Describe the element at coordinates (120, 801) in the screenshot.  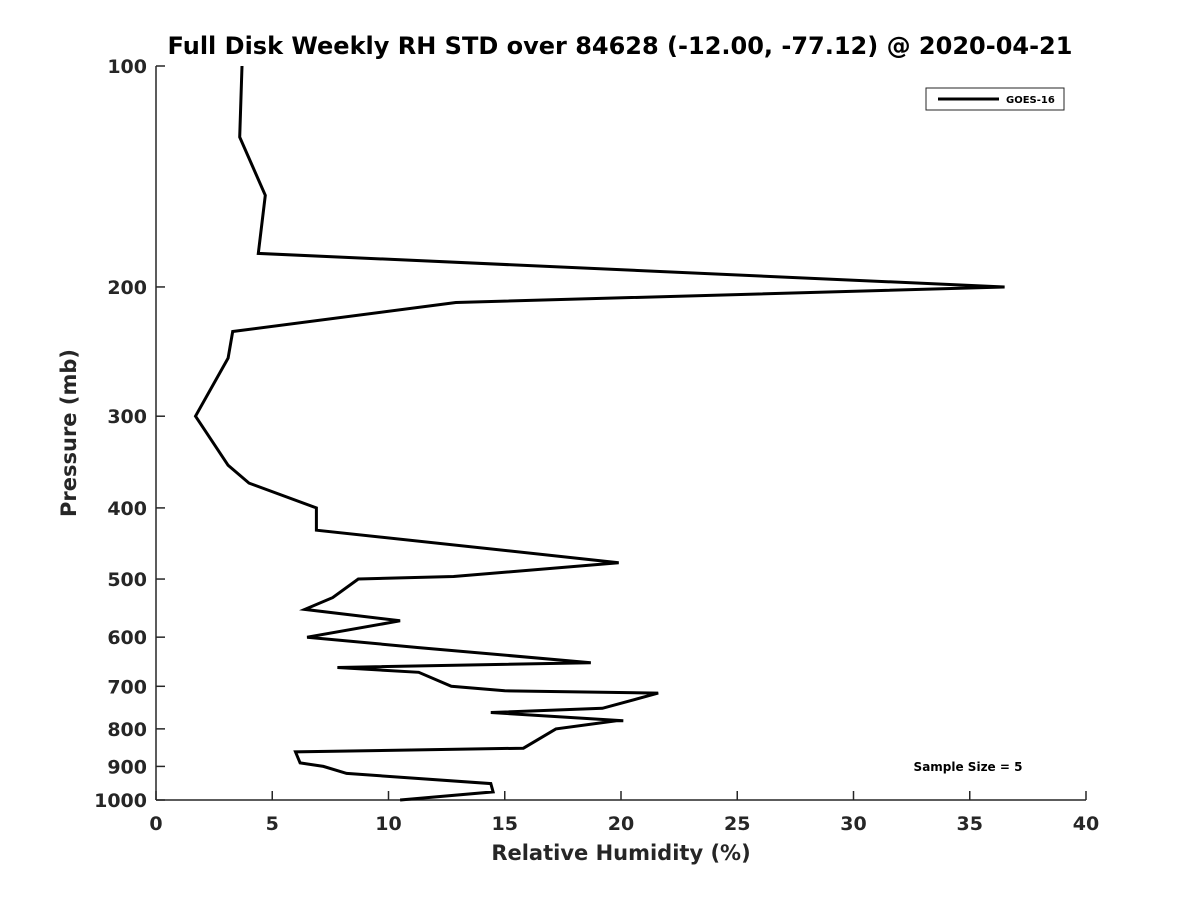
I see `y-tick-label: 1000` at that location.